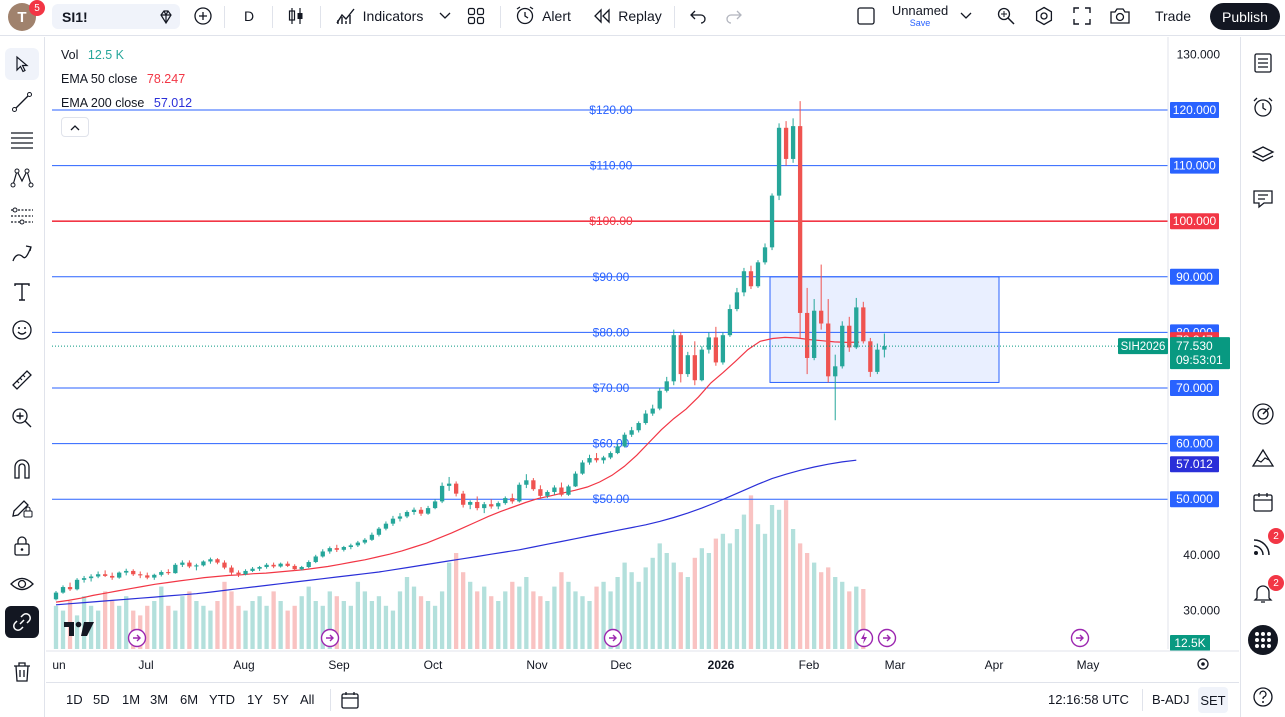 This screenshot has height=717, width=1285. I want to click on volume-legend: Vol 12.5 K, so click(92, 55).